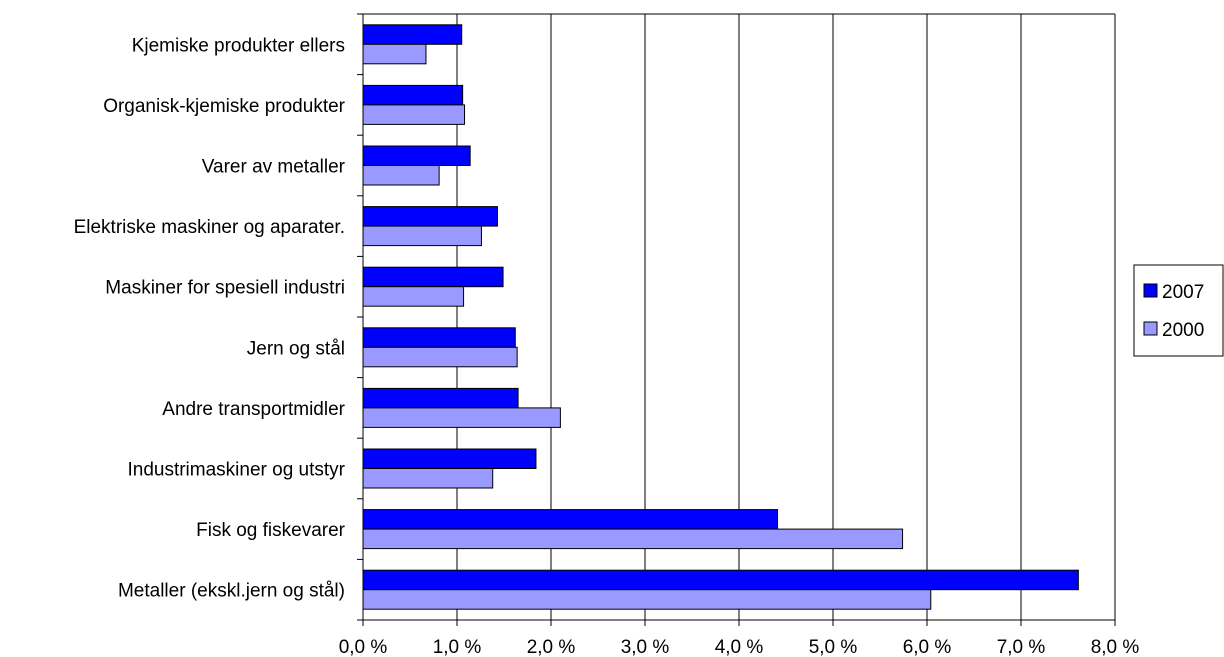 This screenshot has height=657, width=1224. Describe the element at coordinates (833, 647) in the screenshot. I see `x-tick-label: 5,0 %` at that location.